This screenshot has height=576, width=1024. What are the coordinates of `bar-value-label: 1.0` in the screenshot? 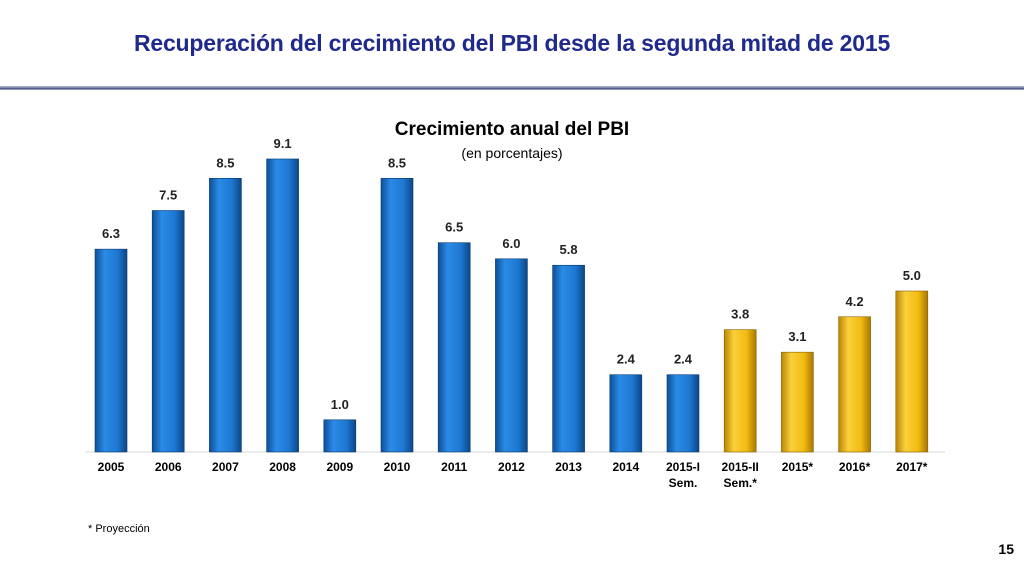 It's located at (340, 404).